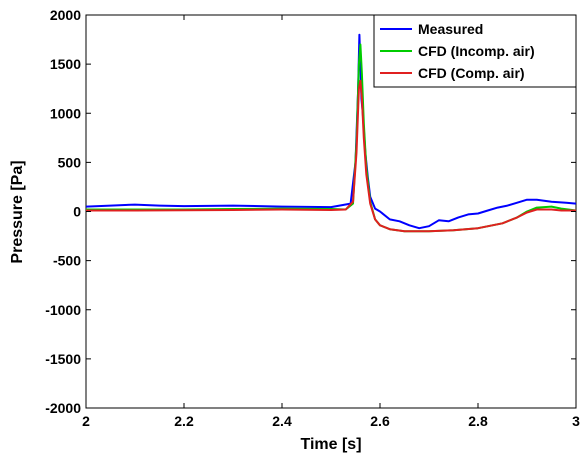  What do you see at coordinates (576, 421) in the screenshot?
I see `x-tick-label: 3` at bounding box center [576, 421].